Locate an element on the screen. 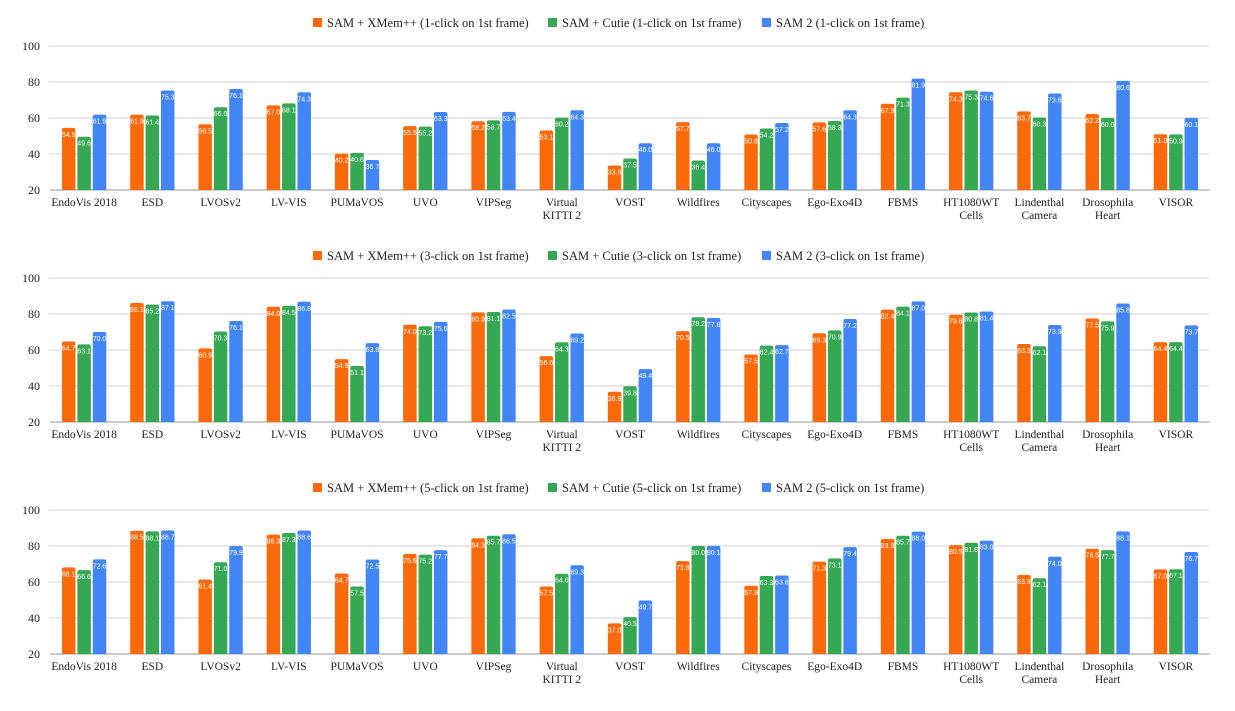  data-label: 63.7 is located at coordinates (1024, 118).